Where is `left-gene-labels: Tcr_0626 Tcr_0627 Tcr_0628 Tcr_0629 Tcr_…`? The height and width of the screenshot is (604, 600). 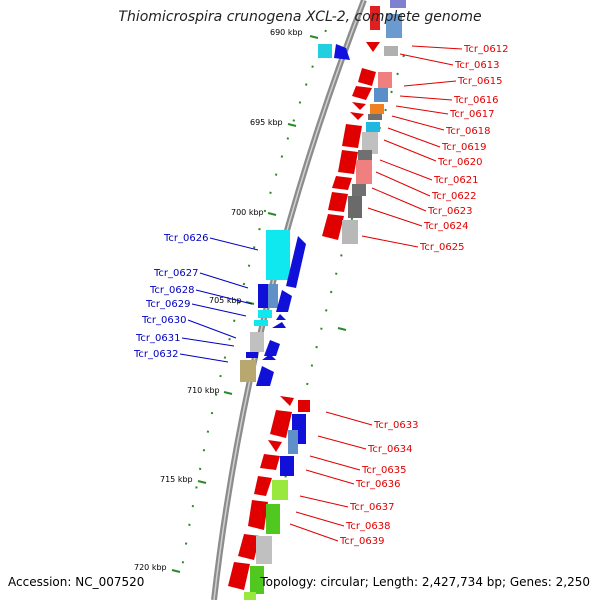 left-gene-labels: Tcr_0626 Tcr_0627 Tcr_0628 Tcr_0629 Tcr_… is located at coordinates (170, 296).